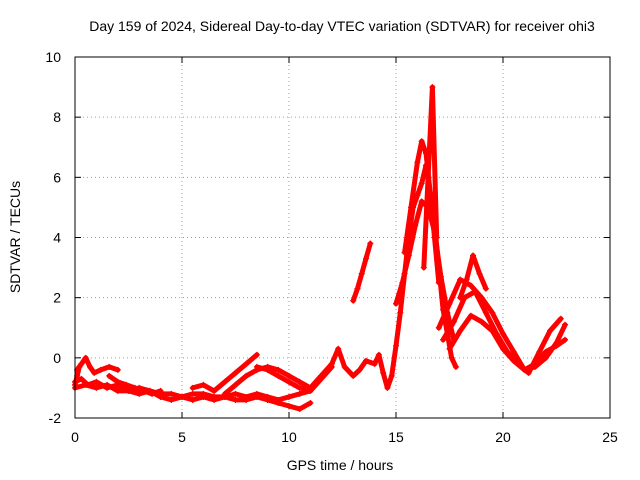  I want to click on x-tick-label: 25, so click(610, 437).